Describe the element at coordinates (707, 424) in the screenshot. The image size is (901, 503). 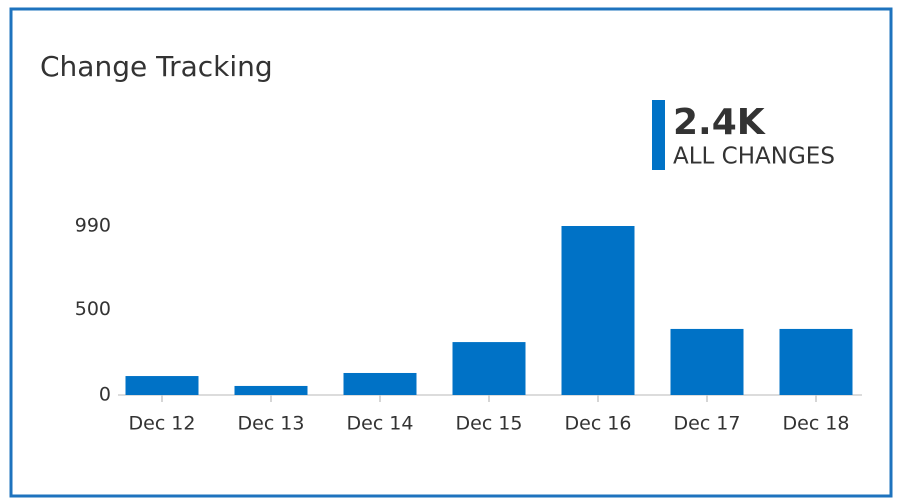
I see `x-tick-label: Dec 17` at that location.